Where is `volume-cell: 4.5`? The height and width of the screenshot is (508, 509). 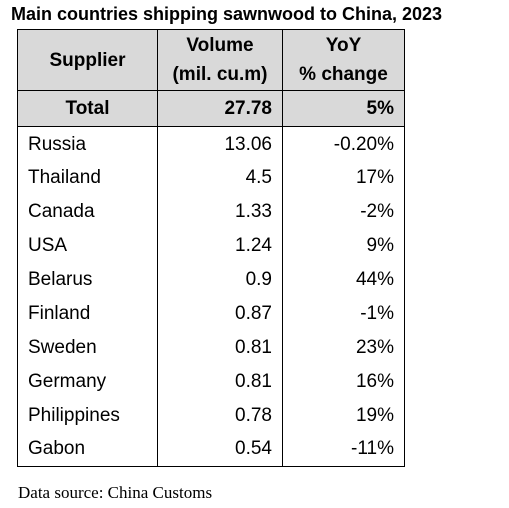 volume-cell: 4.5 is located at coordinates (220, 177).